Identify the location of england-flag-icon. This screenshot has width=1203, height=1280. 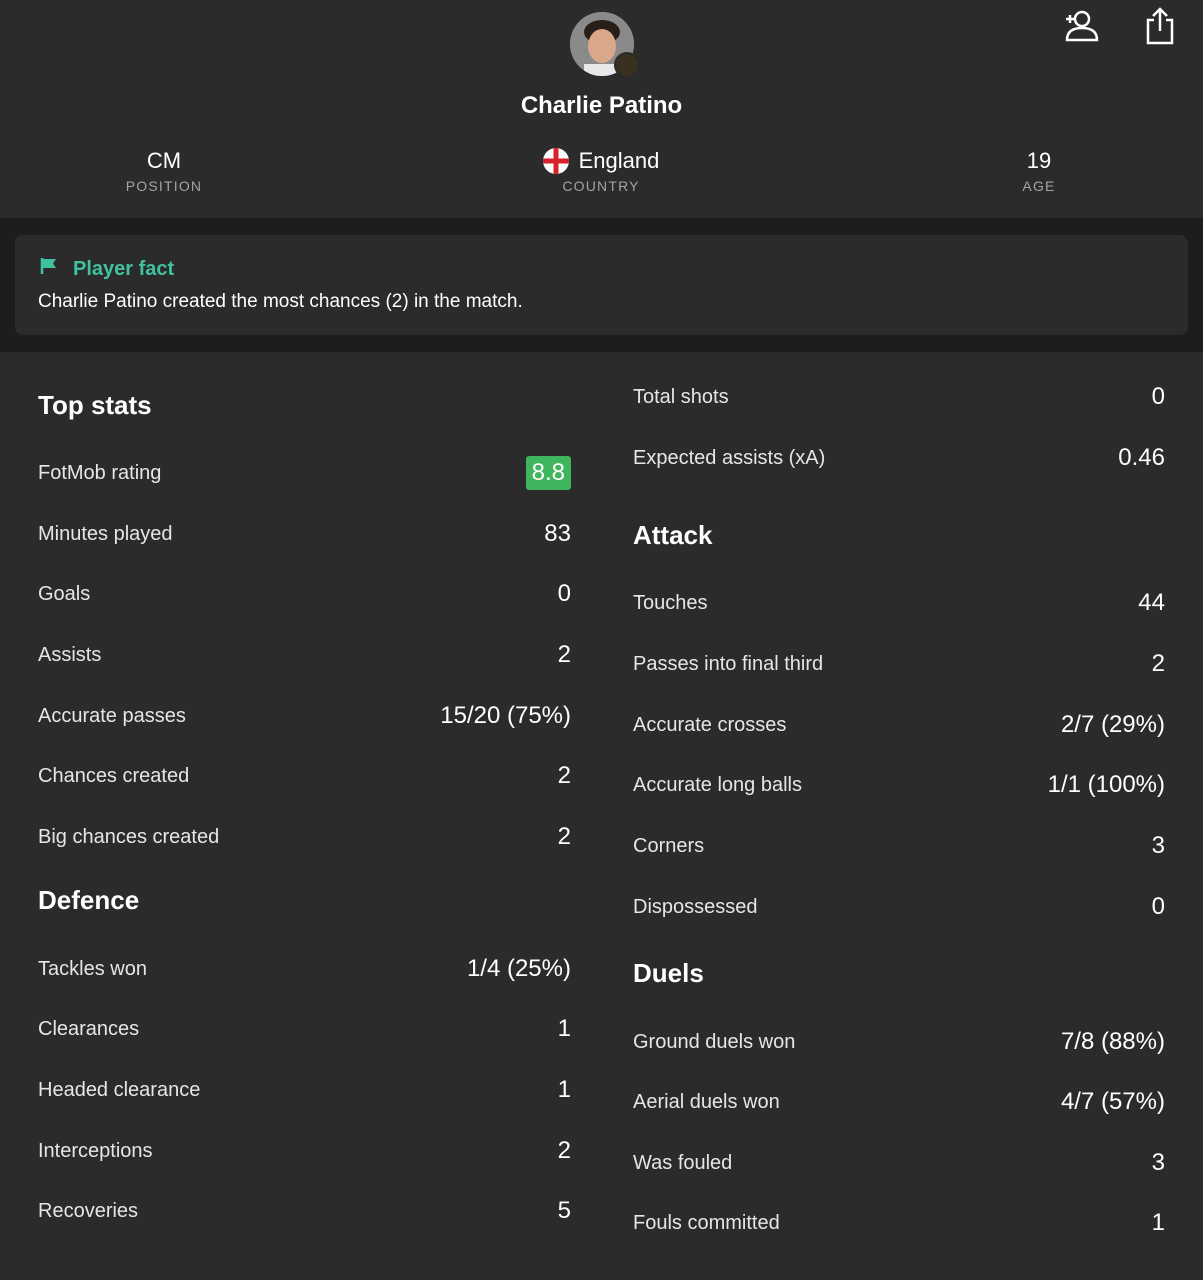
(555, 161).